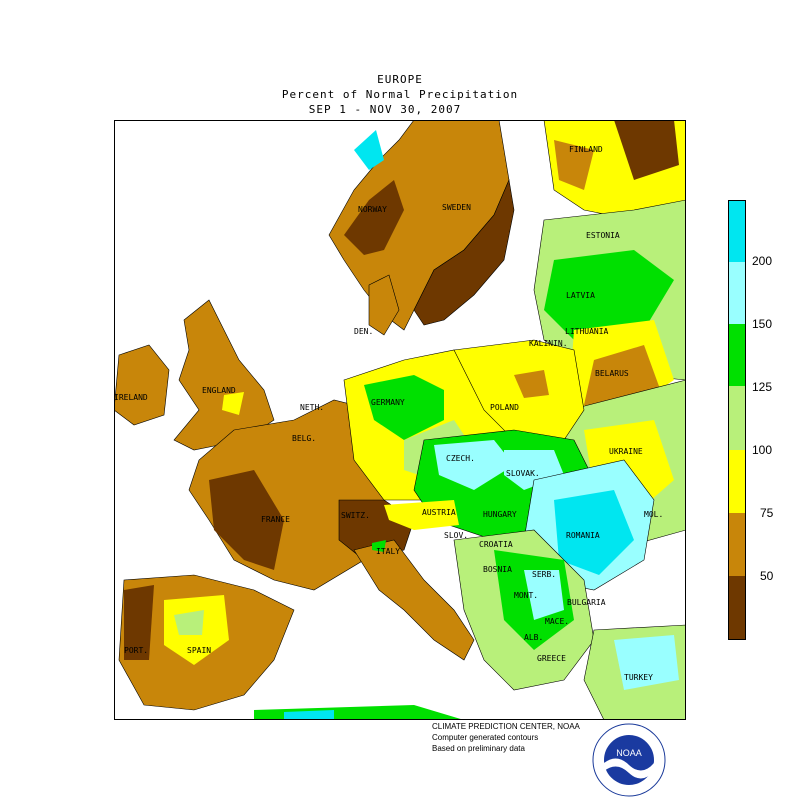 The width and height of the screenshot is (800, 800). What do you see at coordinates (246, 520) in the screenshot?
I see `region-france-dark` at bounding box center [246, 520].